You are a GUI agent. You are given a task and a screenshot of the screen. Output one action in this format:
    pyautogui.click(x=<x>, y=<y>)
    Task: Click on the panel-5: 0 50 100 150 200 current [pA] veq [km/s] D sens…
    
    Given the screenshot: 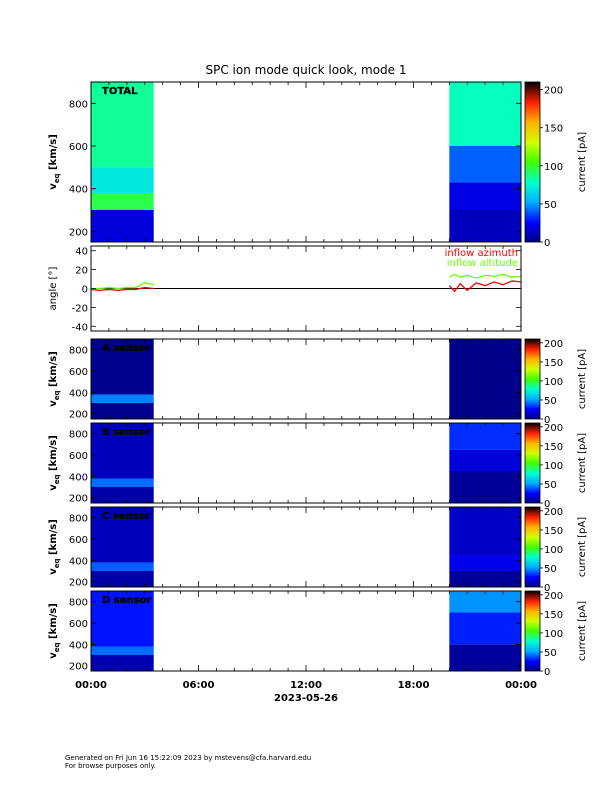 What is the action you would take?
    pyautogui.click(x=318, y=634)
    